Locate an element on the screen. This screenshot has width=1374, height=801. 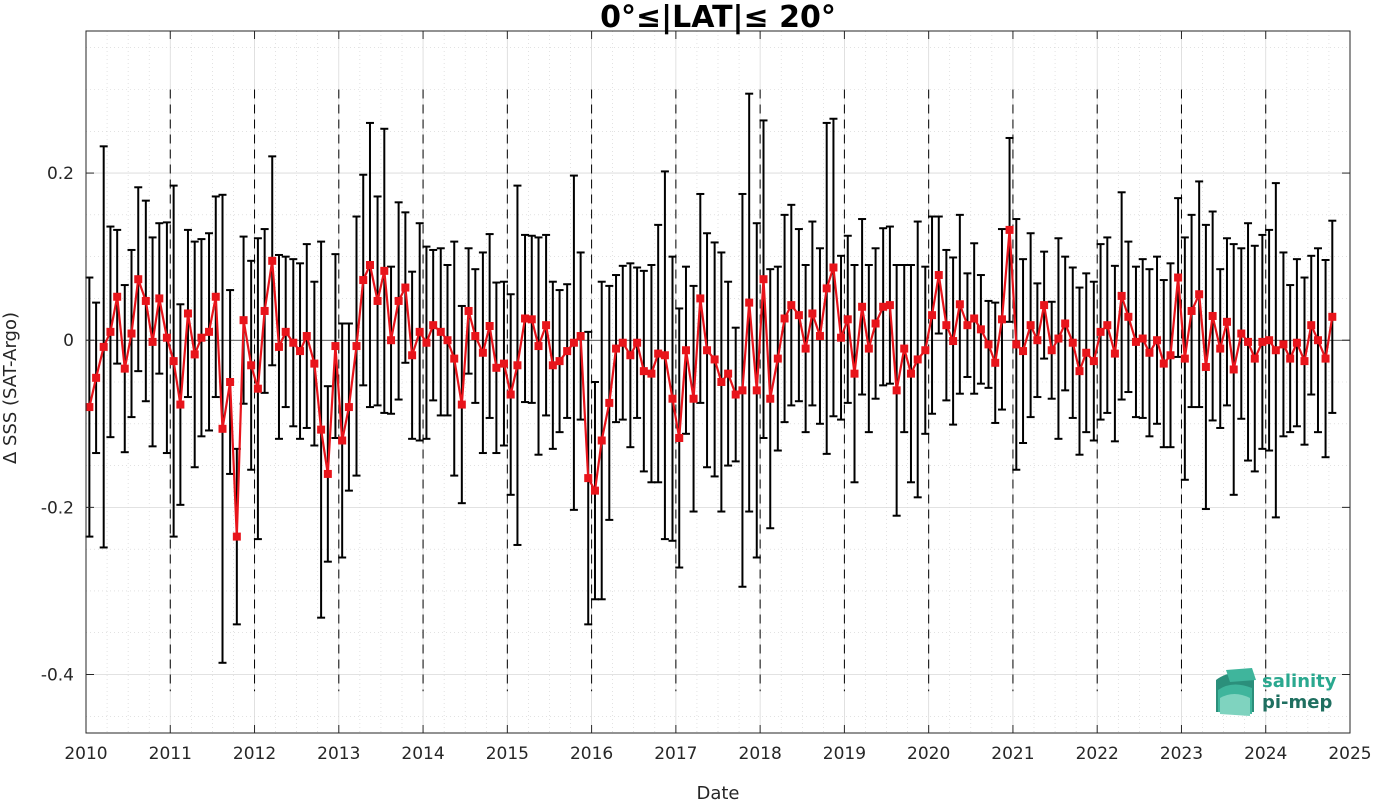
x-tick-label: 2015 is located at coordinates (507, 754).